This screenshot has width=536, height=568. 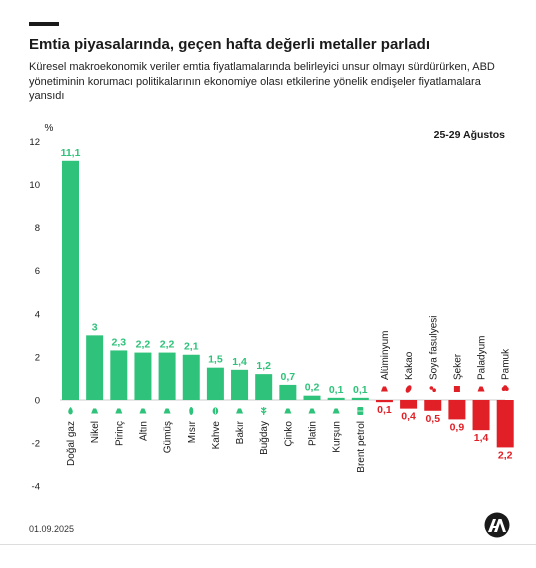 I want to click on data-label: 2,3, so click(x=118, y=342).